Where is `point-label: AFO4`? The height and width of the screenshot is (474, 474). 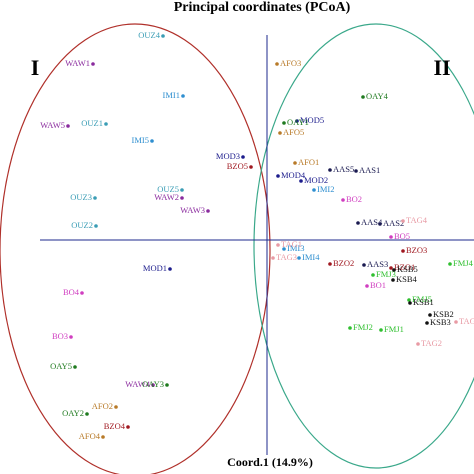
point-label: AFO4 is located at coordinates (90, 436).